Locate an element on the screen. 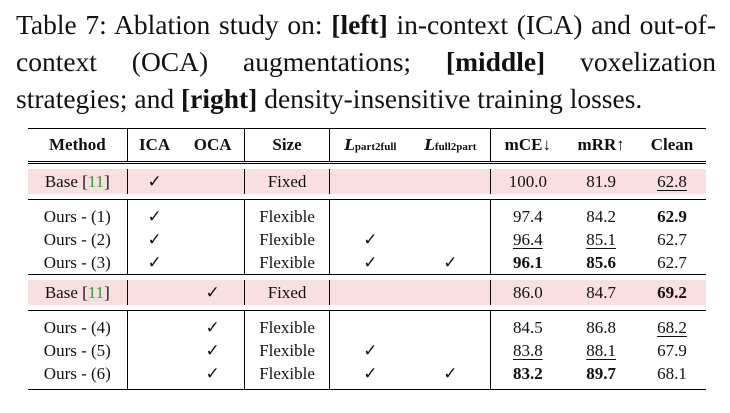 The image size is (730, 413). loss-subscript: part2full is located at coordinates (375, 147).